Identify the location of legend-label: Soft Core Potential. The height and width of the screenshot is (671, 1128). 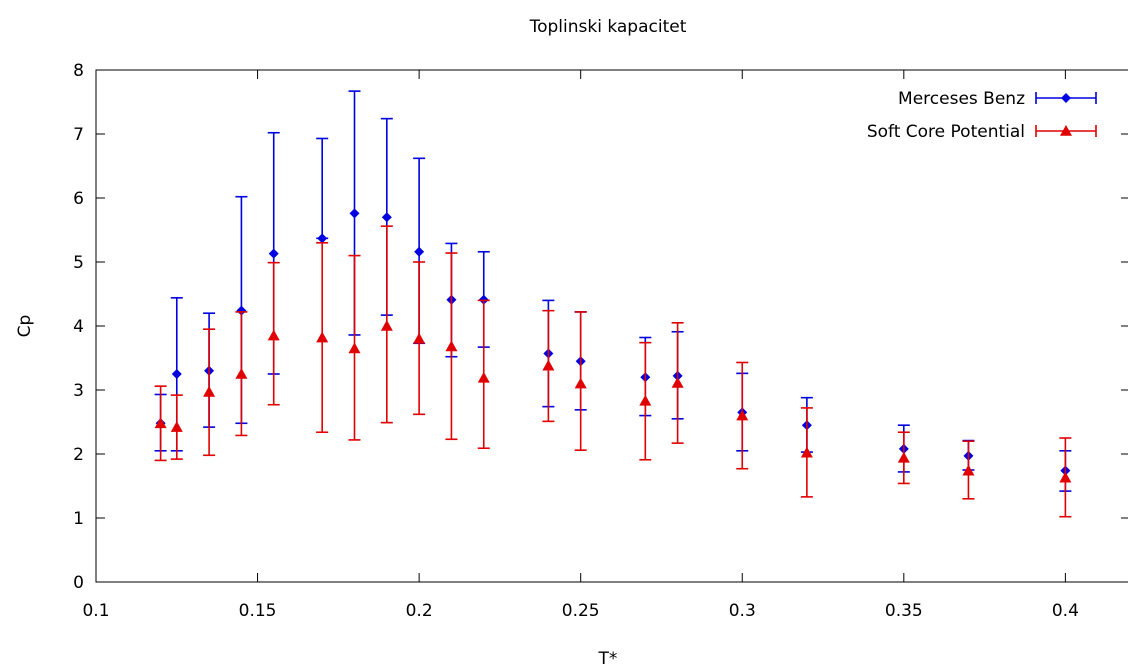
(946, 132).